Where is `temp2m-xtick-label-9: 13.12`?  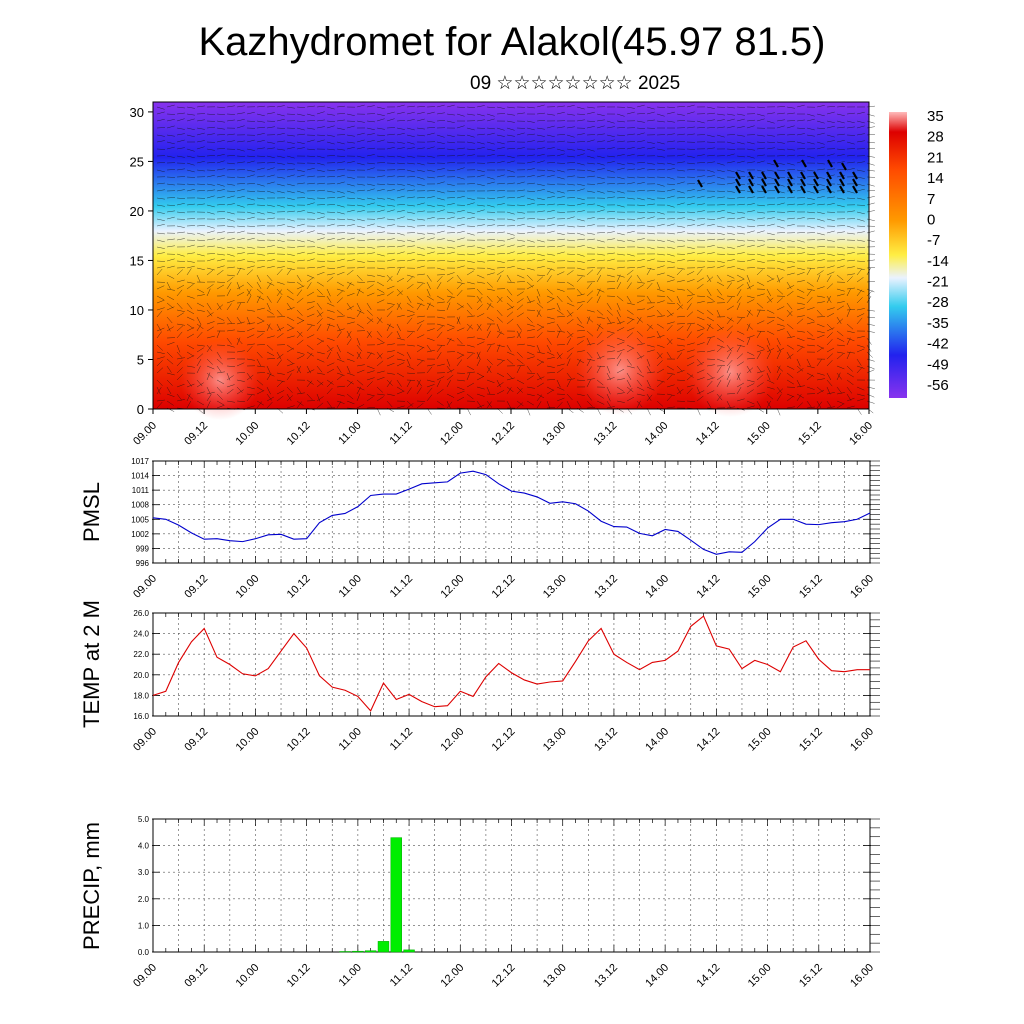
temp2m-xtick-label-9: 13.12 is located at coordinates (606, 740).